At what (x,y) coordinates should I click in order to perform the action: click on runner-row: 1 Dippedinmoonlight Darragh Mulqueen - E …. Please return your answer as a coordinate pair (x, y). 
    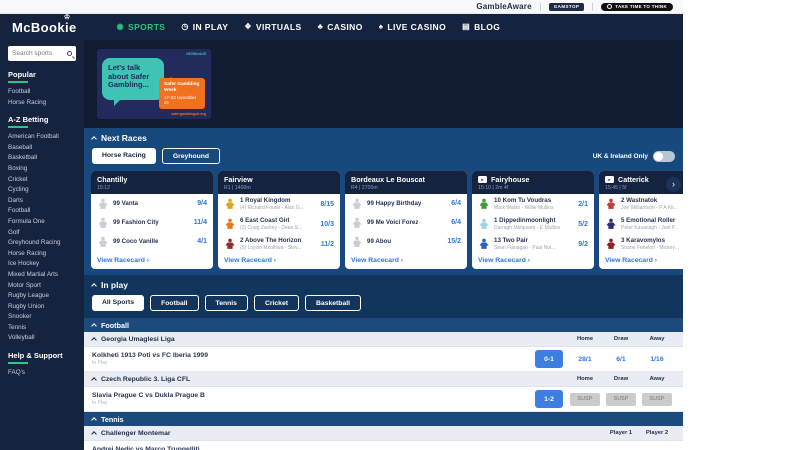
    Looking at the image, I should click on (533, 224).